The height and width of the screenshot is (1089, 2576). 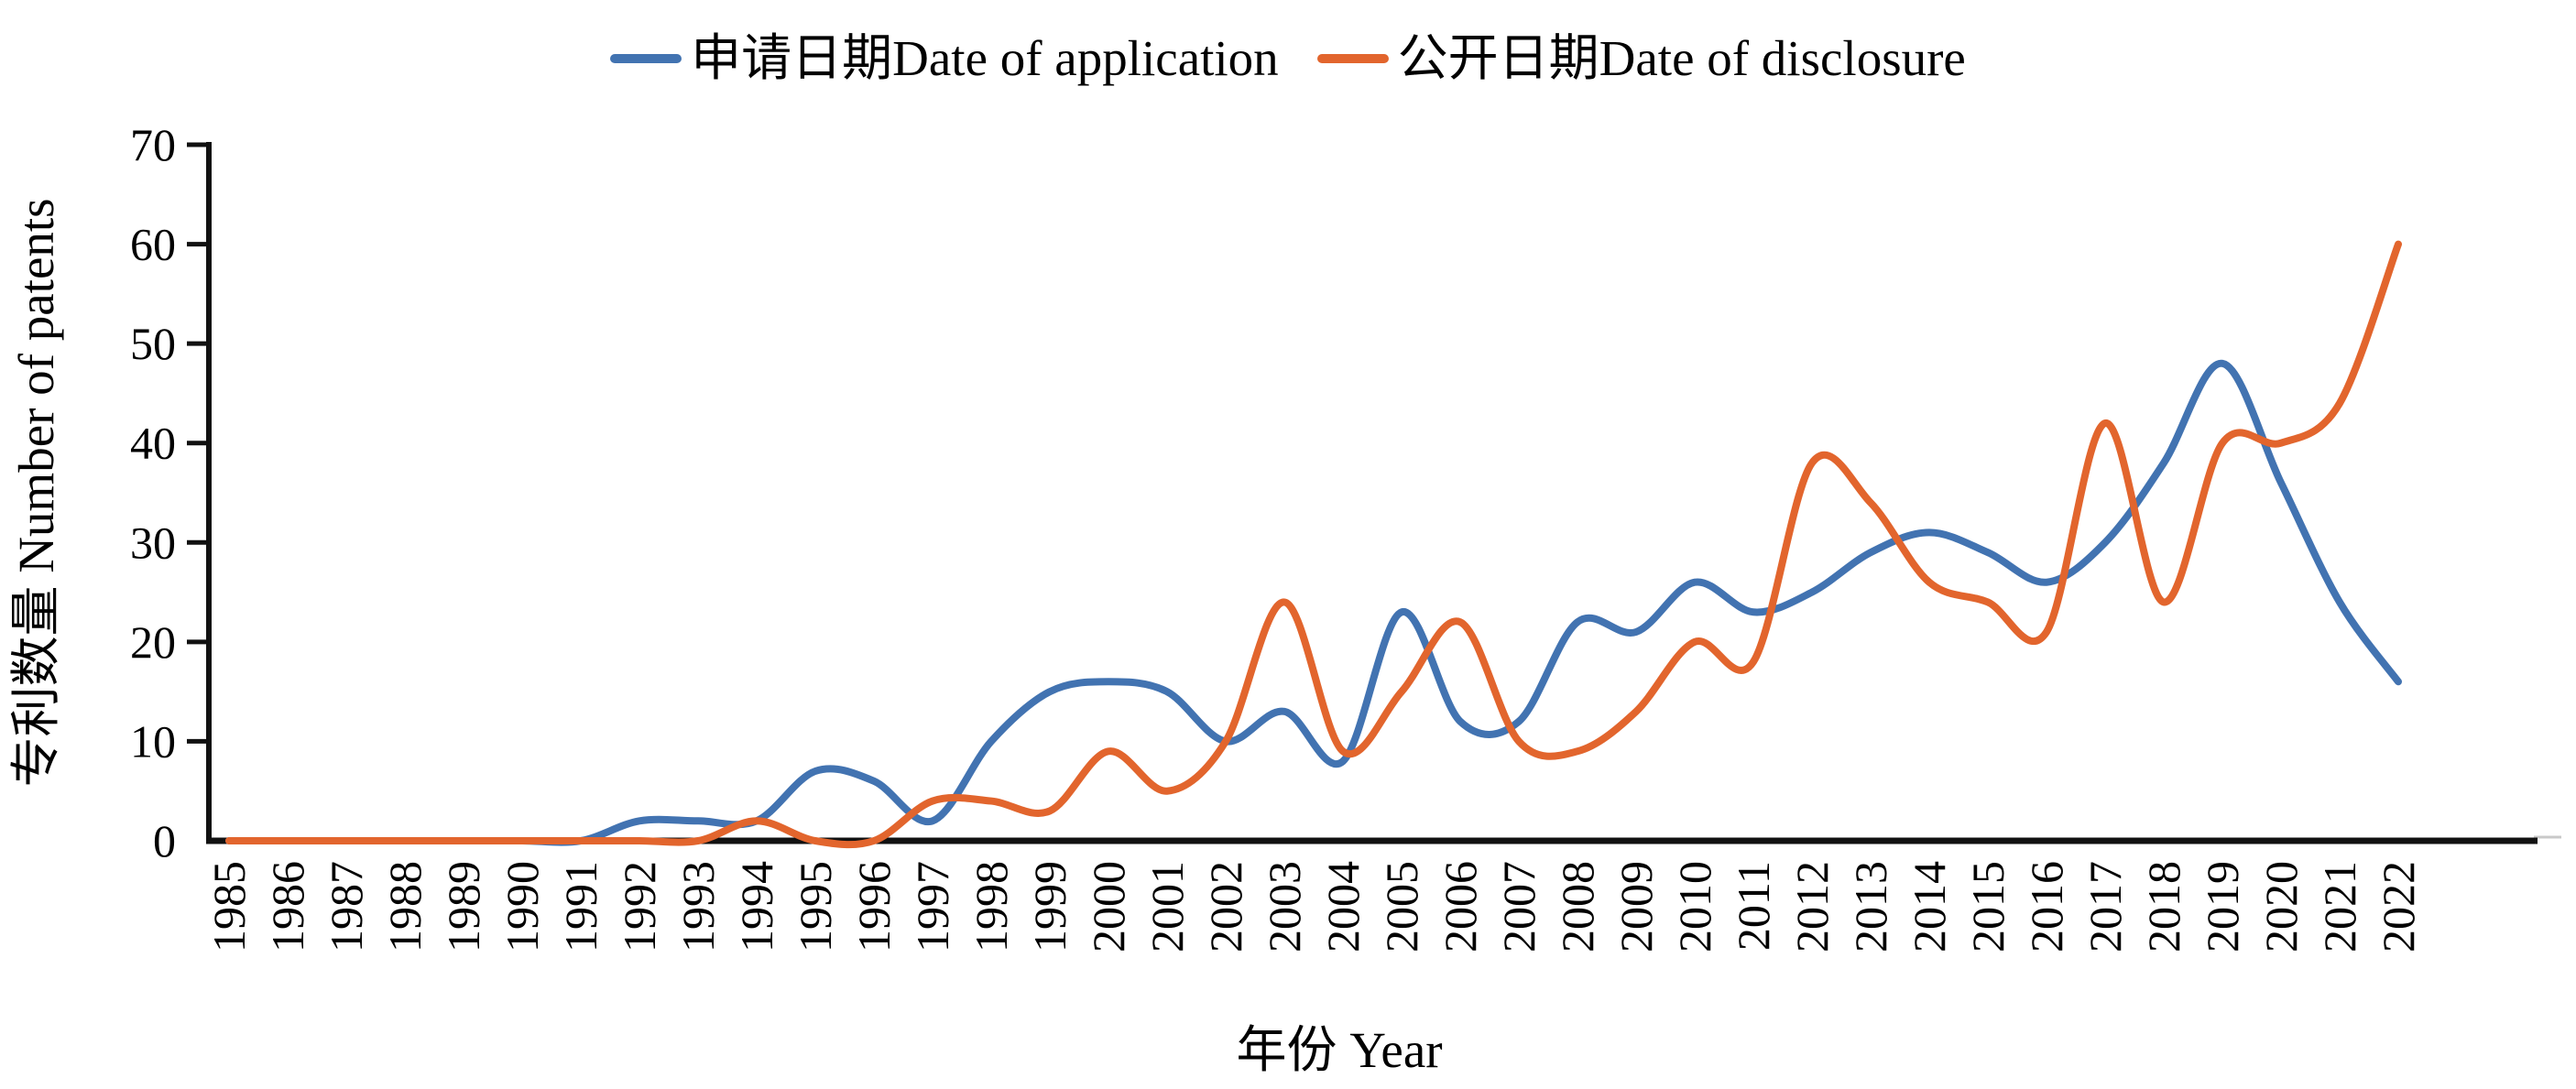 I want to click on y-tick-label: 40, so click(x=153, y=443).